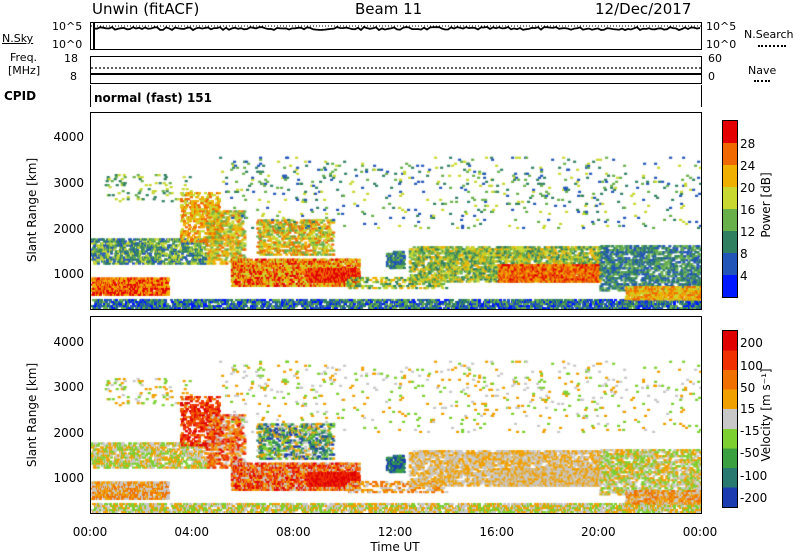 The image size is (800, 554). Describe the element at coordinates (394, 547) in the screenshot. I see `xlabel: Time UT` at that location.